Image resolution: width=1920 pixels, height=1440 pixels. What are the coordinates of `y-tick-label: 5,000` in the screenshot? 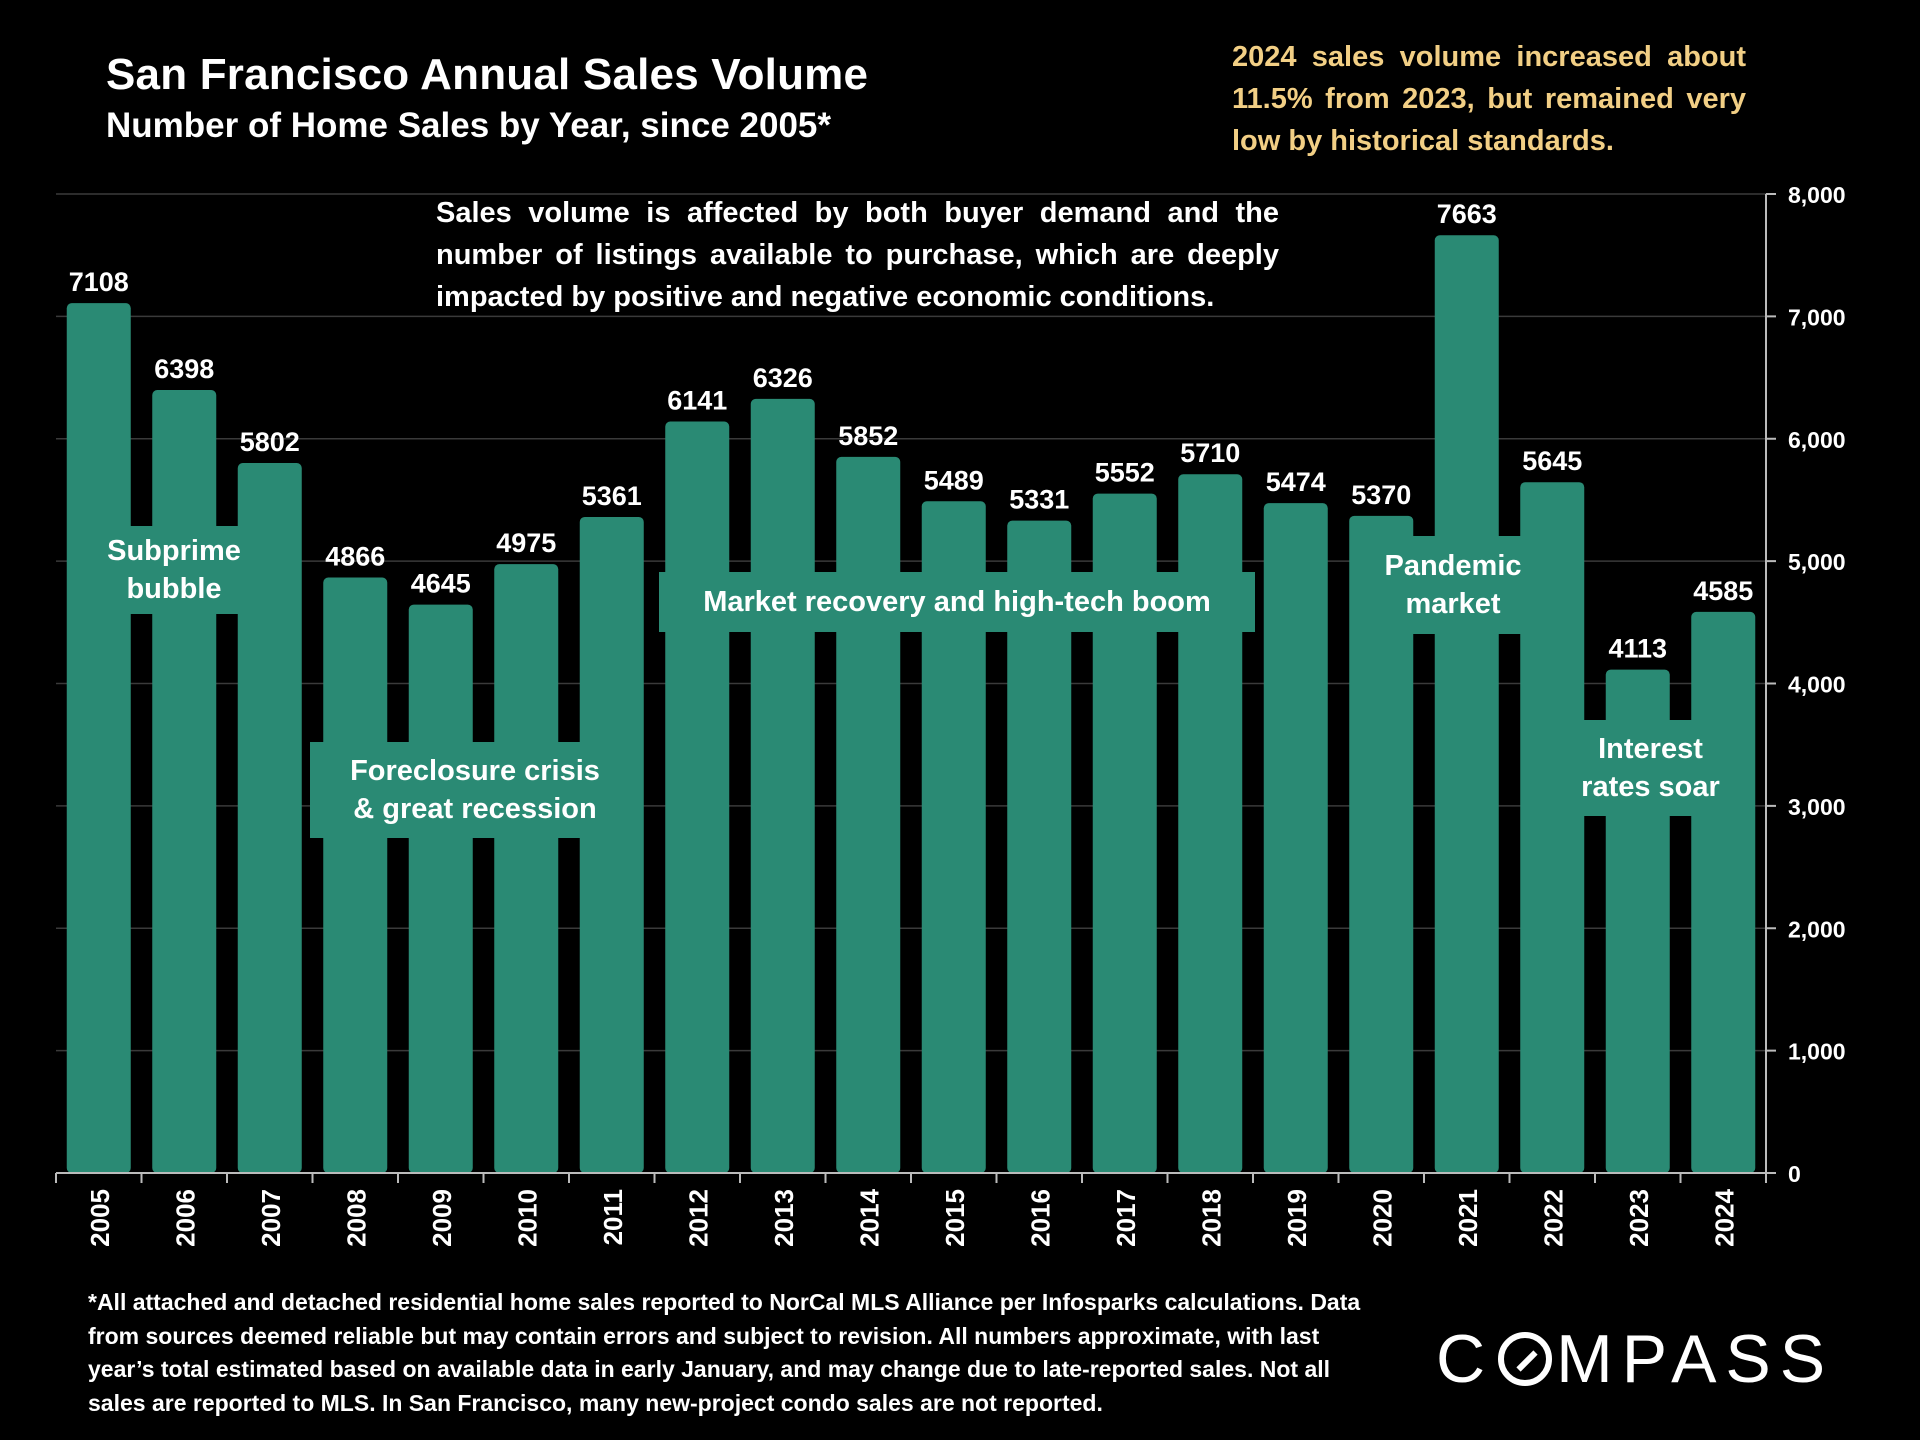 It's located at (1817, 562).